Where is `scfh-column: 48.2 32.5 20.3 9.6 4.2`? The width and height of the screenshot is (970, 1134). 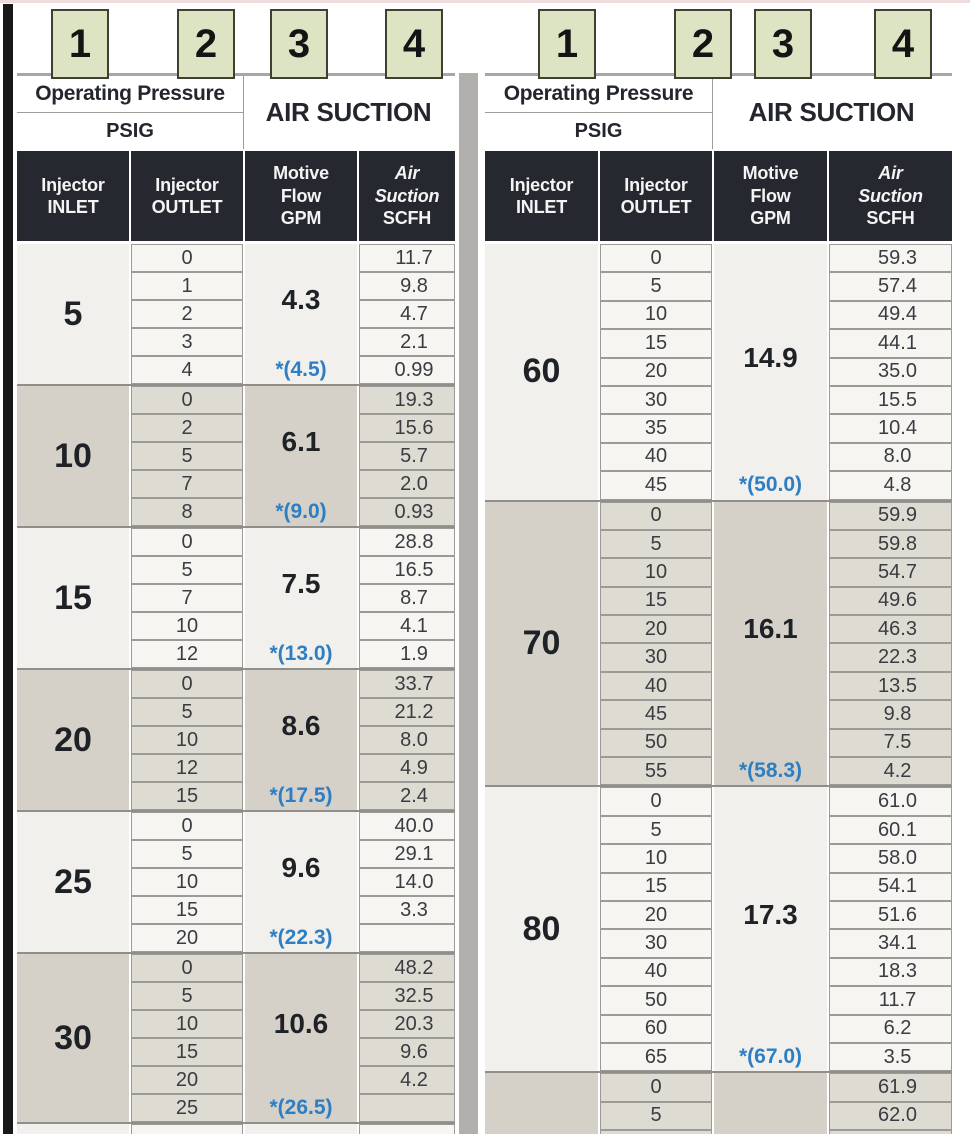
scfh-column: 48.2 32.5 20.3 9.6 4.2 is located at coordinates (407, 1038).